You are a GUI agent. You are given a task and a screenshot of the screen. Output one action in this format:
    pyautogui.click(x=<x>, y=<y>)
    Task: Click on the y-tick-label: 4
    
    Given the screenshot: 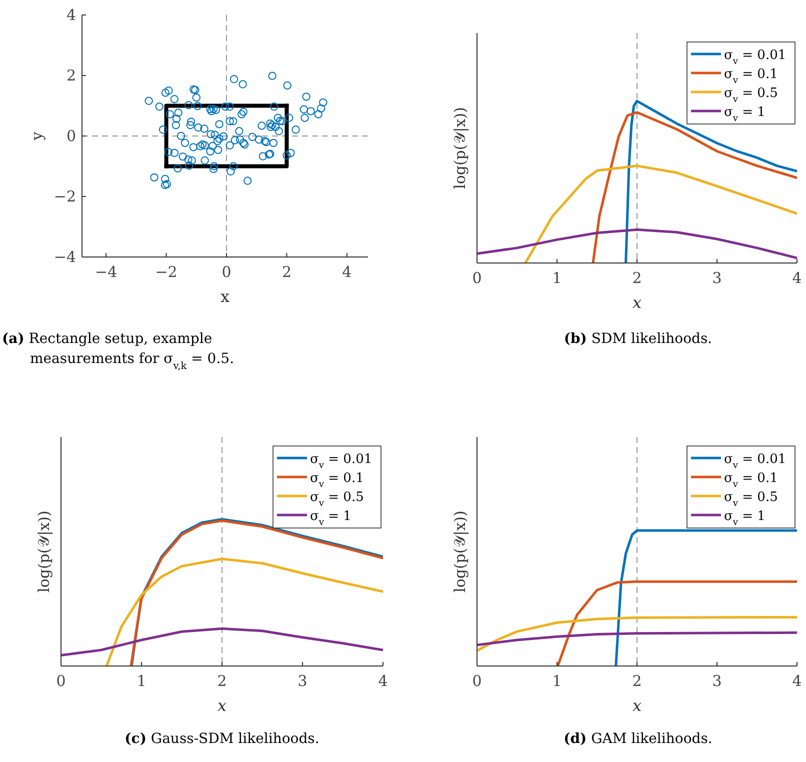 What is the action you would take?
    pyautogui.click(x=71, y=15)
    